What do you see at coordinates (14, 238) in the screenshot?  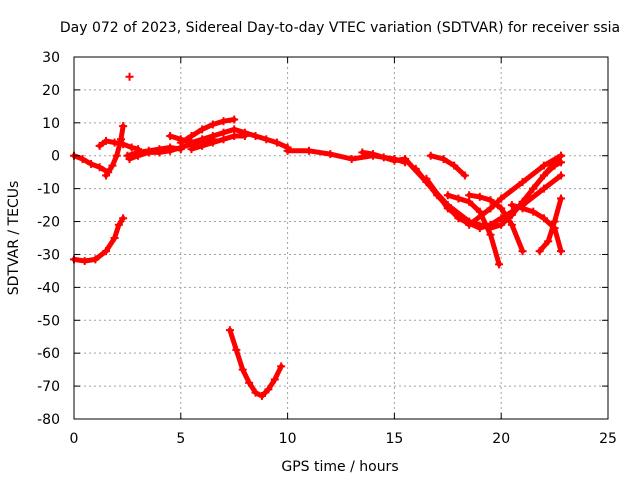 I see `y-axis-label: SDTVAR / TECUs` at bounding box center [14, 238].